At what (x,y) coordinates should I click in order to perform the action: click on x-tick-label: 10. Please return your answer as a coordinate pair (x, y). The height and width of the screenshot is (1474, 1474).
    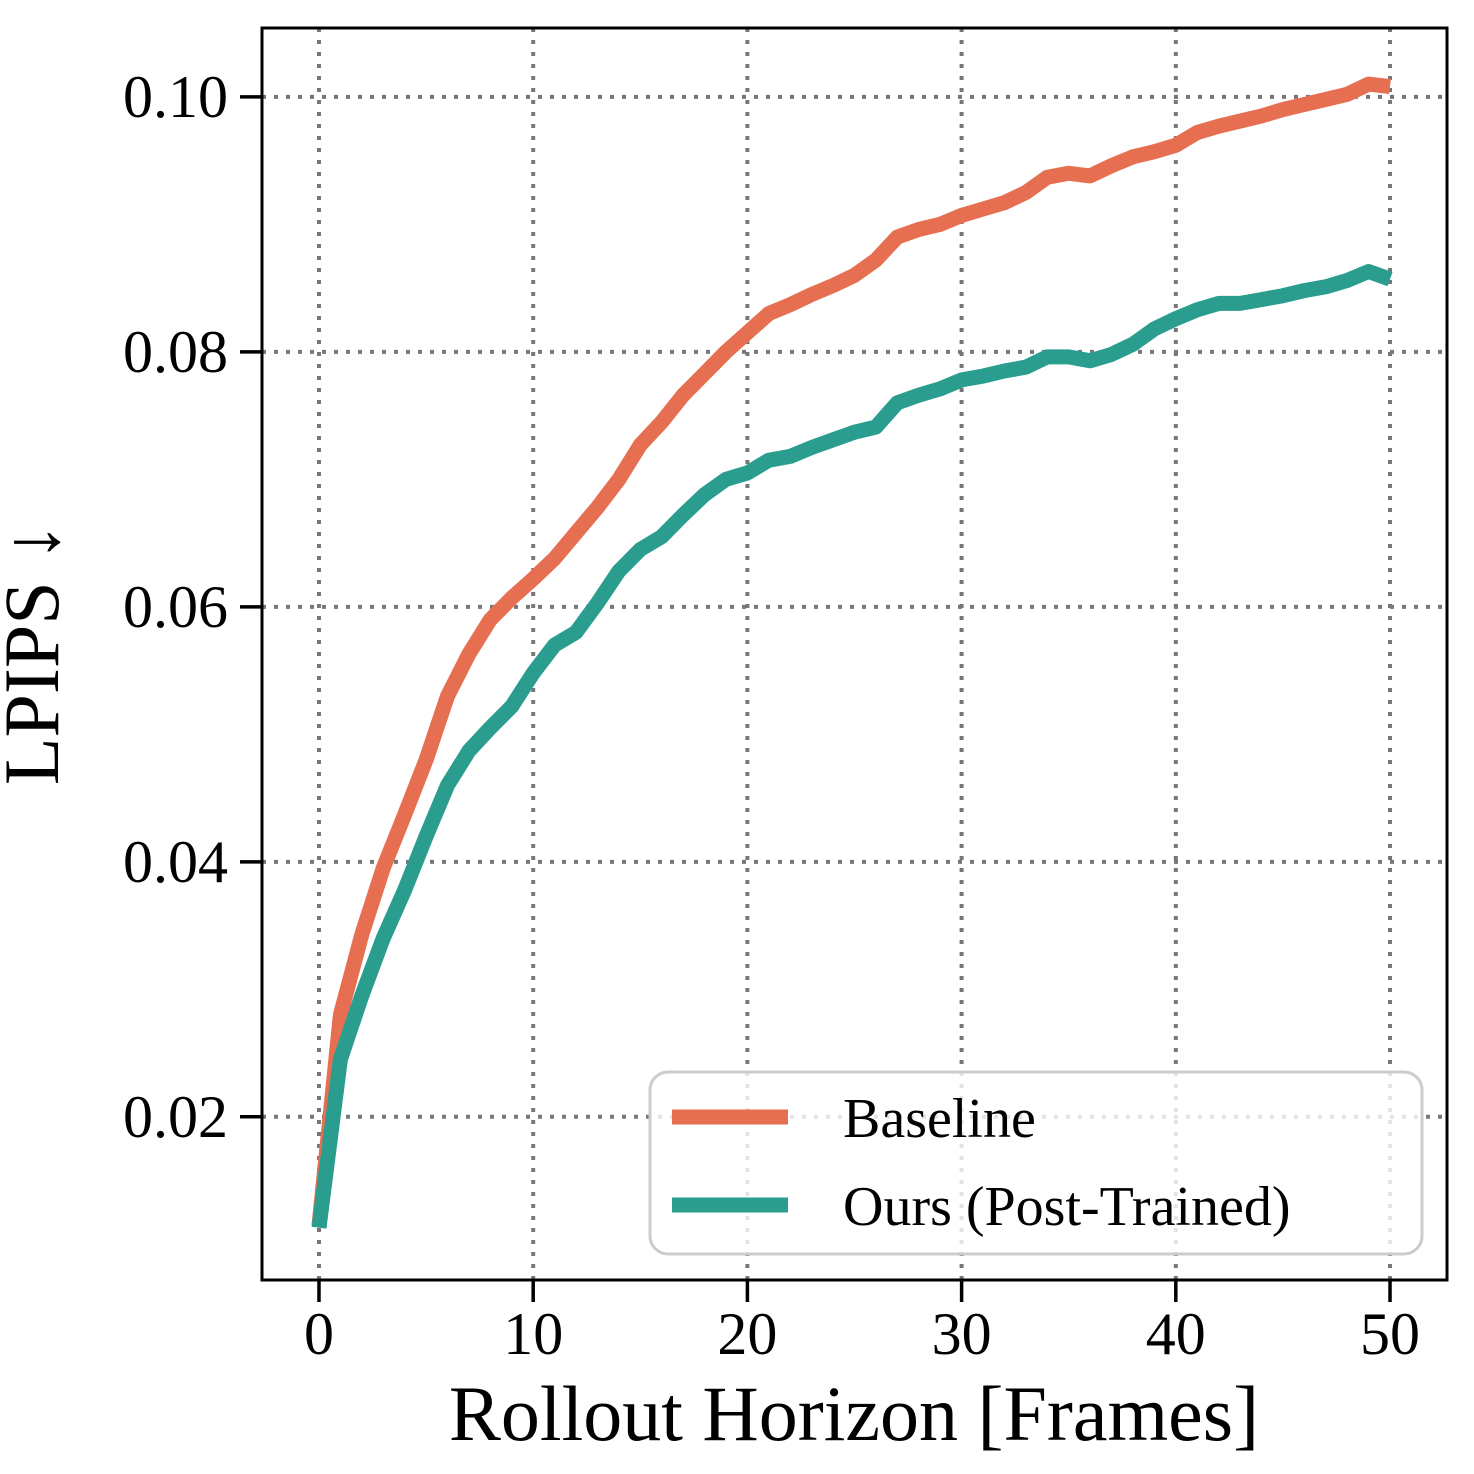
    Looking at the image, I should click on (533, 1334).